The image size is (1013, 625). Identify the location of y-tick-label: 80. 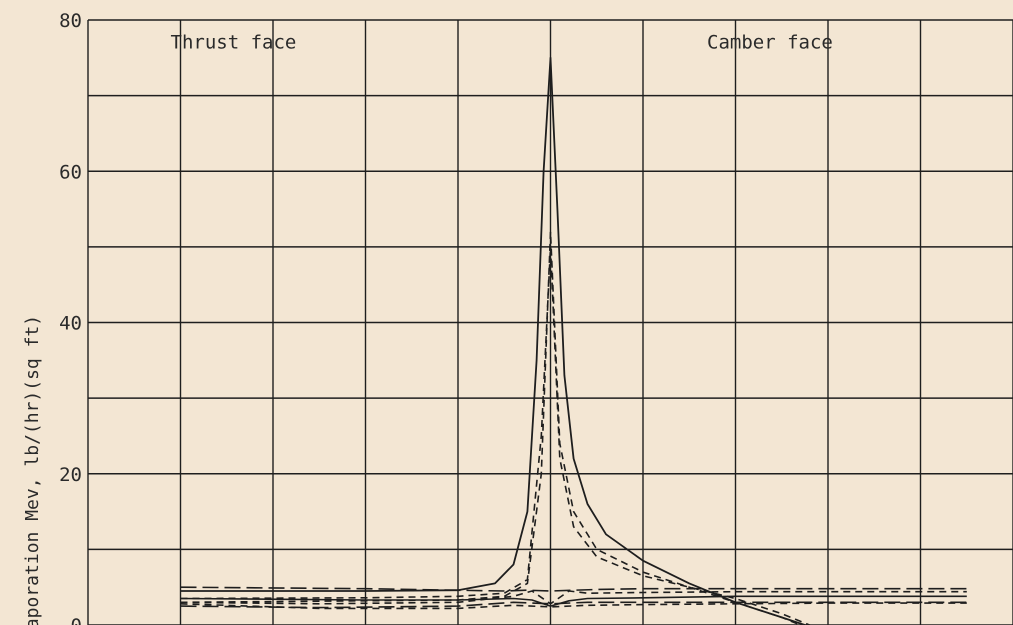
(70, 21).